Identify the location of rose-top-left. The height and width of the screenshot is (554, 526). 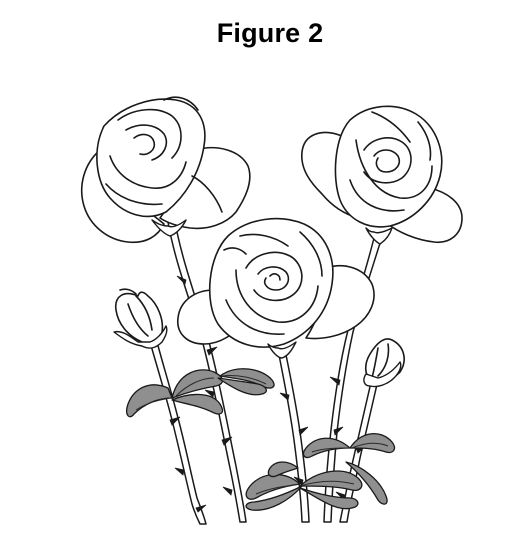
(165, 170).